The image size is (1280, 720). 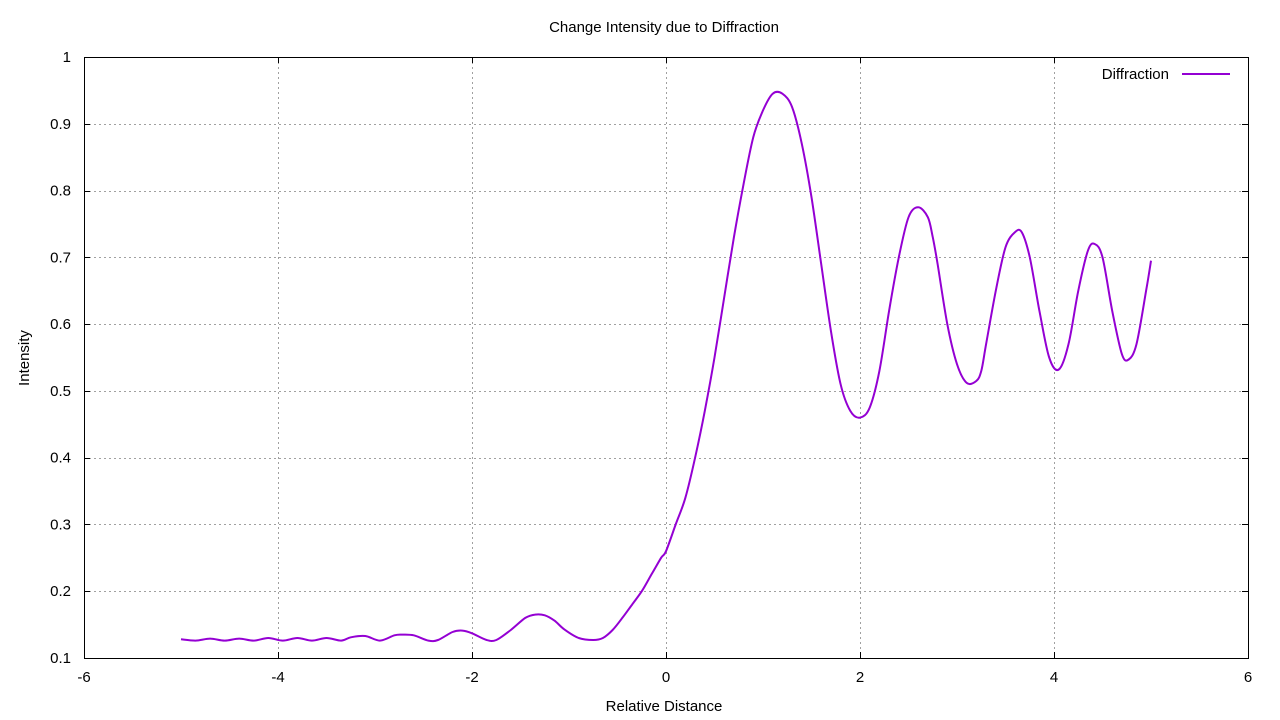 I want to click on y-tick-label: 0.8, so click(x=60, y=191).